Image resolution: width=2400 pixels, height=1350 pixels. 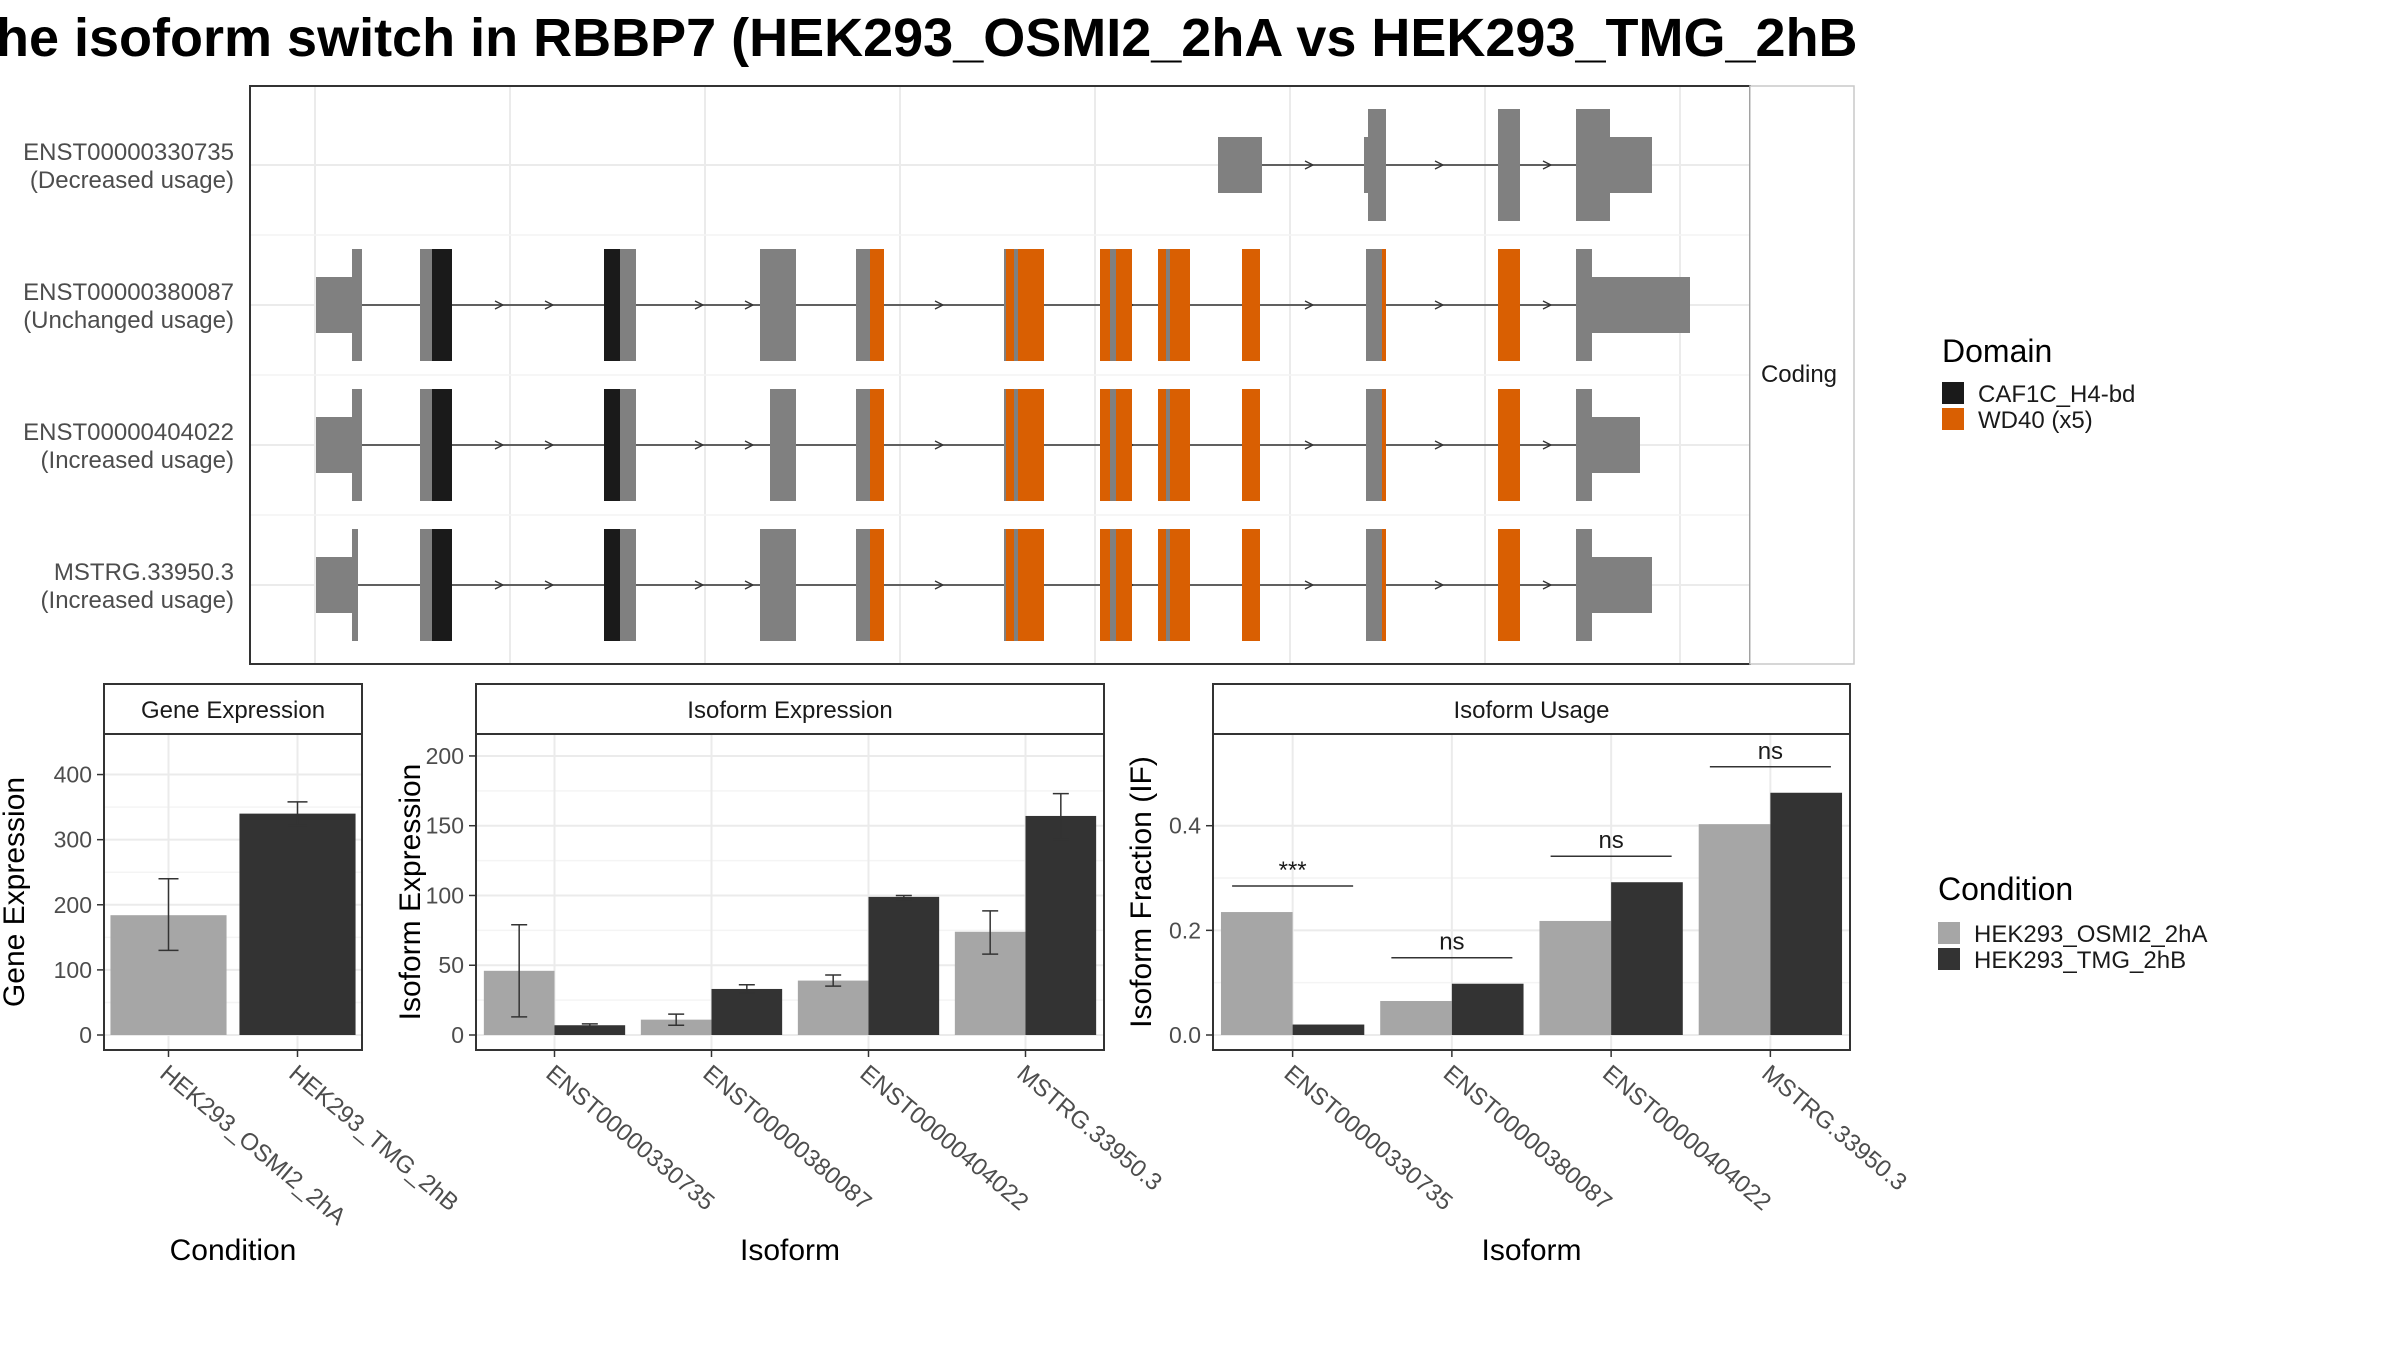 I want to click on y-tick-label: 400, so click(x=73, y=775).